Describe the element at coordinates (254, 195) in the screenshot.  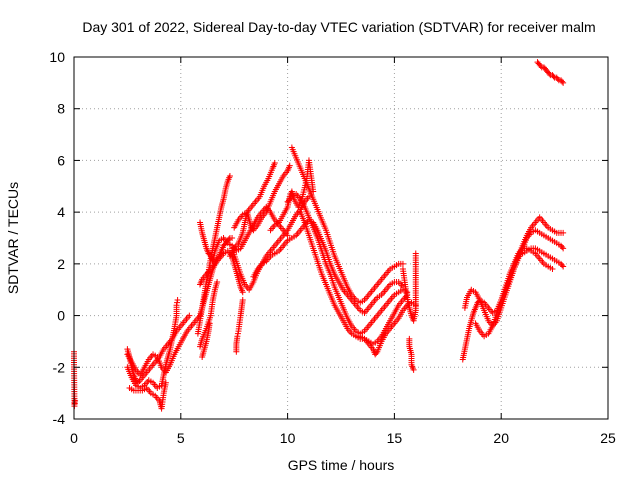
I see `series-t12` at that location.